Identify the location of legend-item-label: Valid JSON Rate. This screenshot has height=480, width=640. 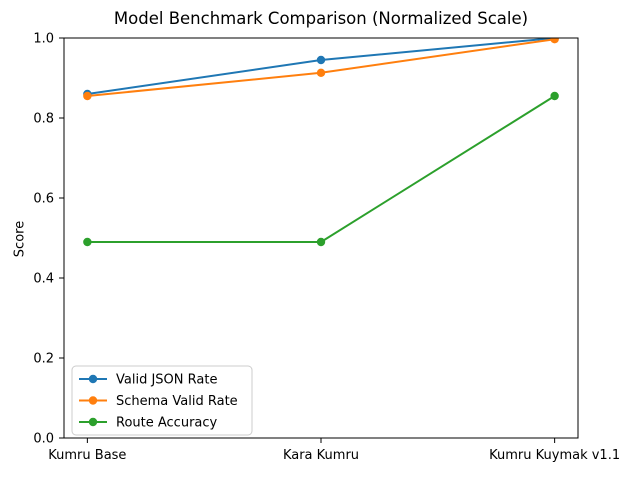
(166, 380).